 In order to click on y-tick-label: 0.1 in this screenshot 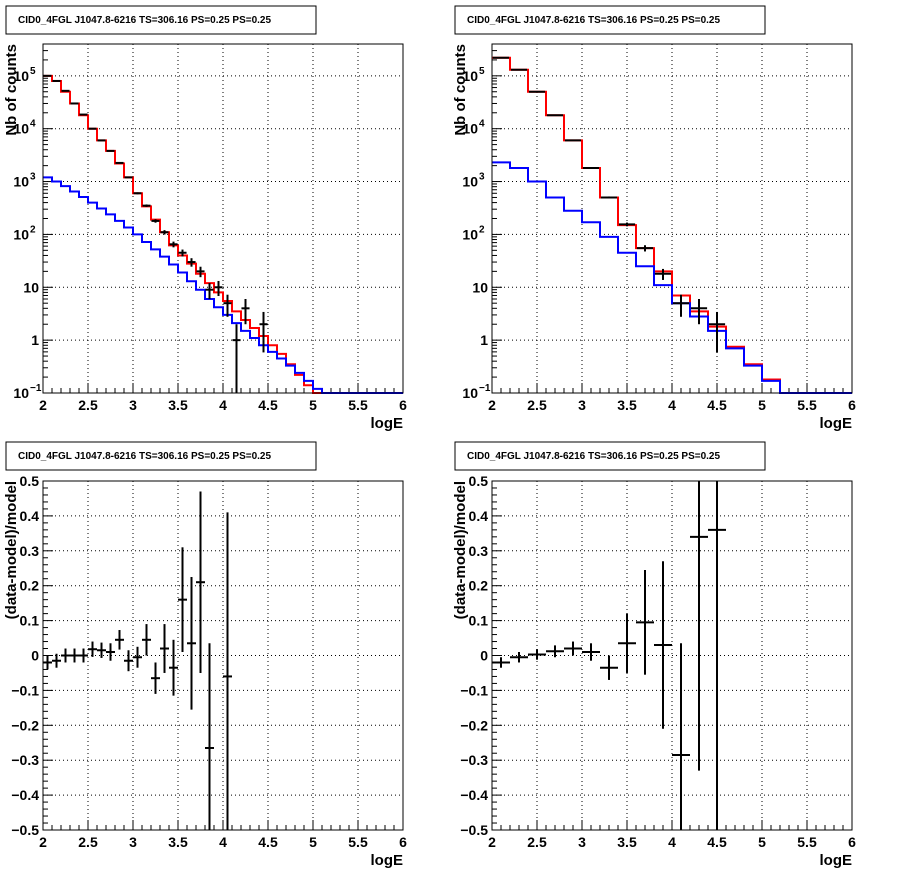, I will do `click(479, 621)`.